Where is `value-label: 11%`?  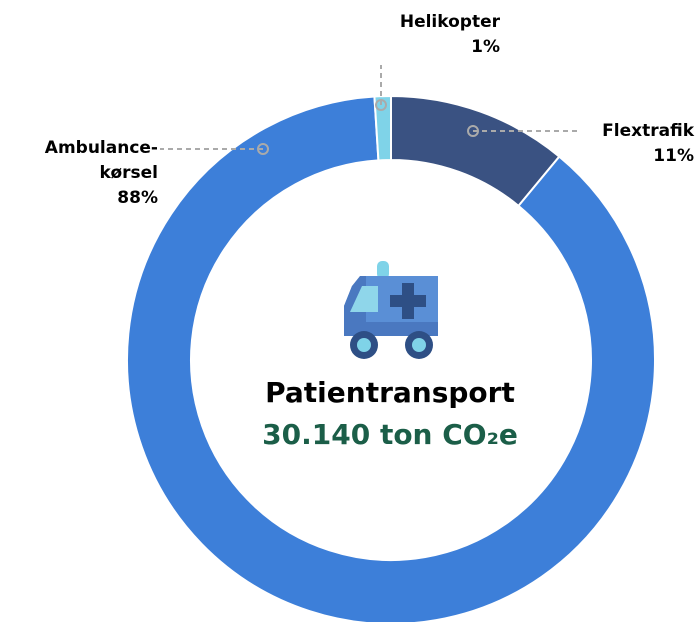 value-label: 11% is located at coordinates (673, 156).